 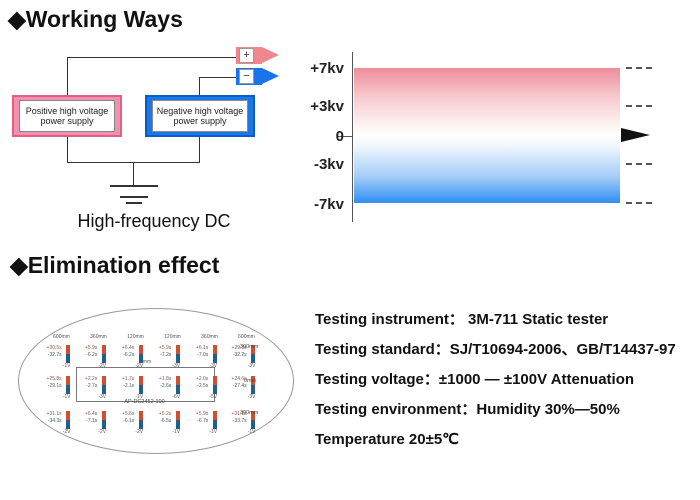 I want to click on axis-label-zero: 0, so click(x=339, y=136).